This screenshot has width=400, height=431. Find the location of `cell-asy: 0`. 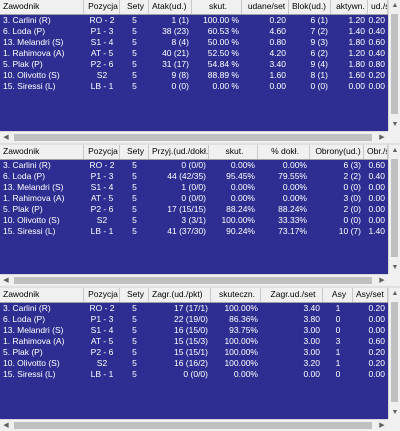

cell-asy: 0 is located at coordinates (338, 374).